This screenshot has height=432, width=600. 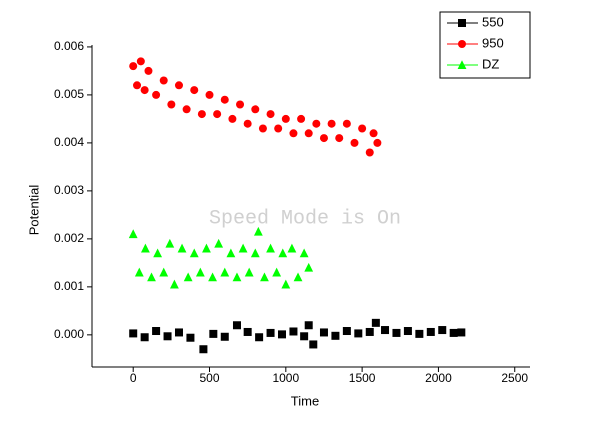 I want to click on legend-label: DZ, so click(x=490, y=63).